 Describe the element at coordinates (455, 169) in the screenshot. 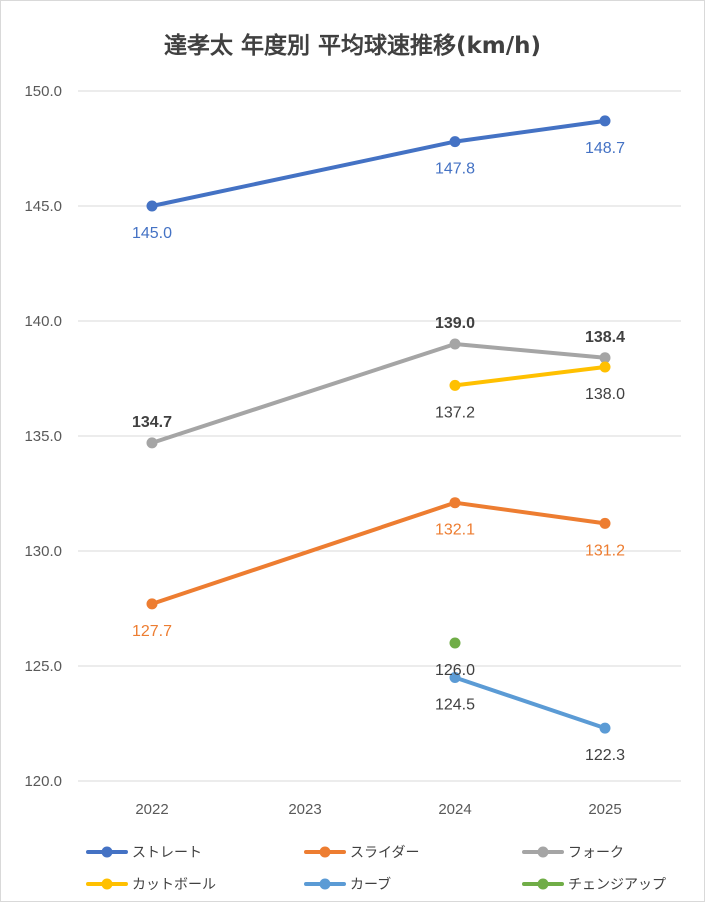

I see `data-label: 147.8` at that location.